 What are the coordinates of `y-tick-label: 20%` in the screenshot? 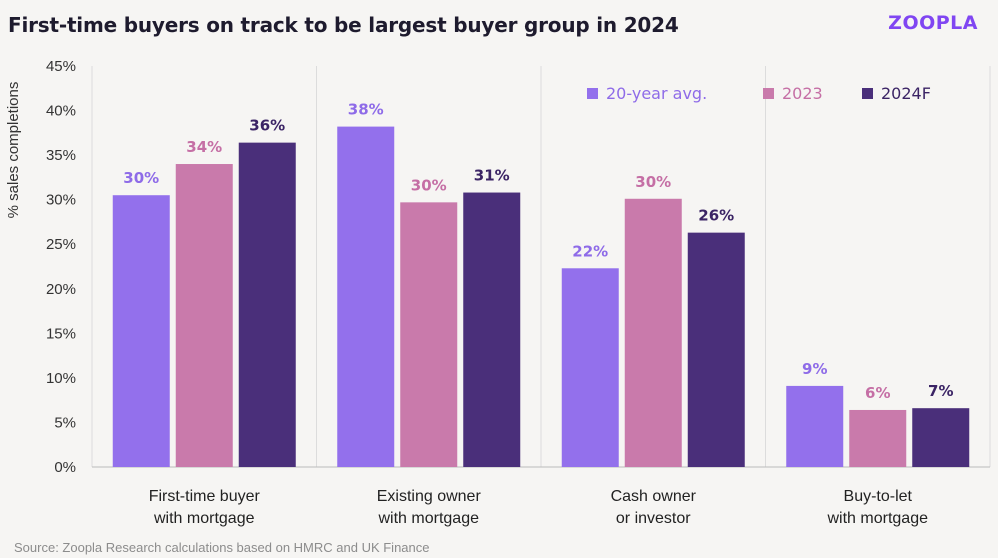 It's located at (61, 289).